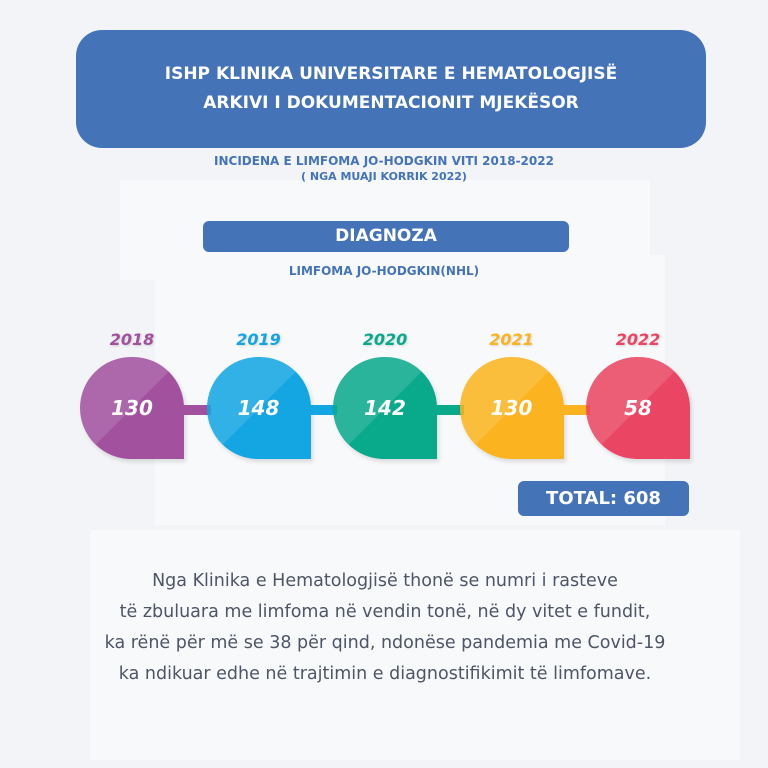 This screenshot has width=768, height=768. I want to click on total-badge: TOTAL: 608, so click(603, 498).